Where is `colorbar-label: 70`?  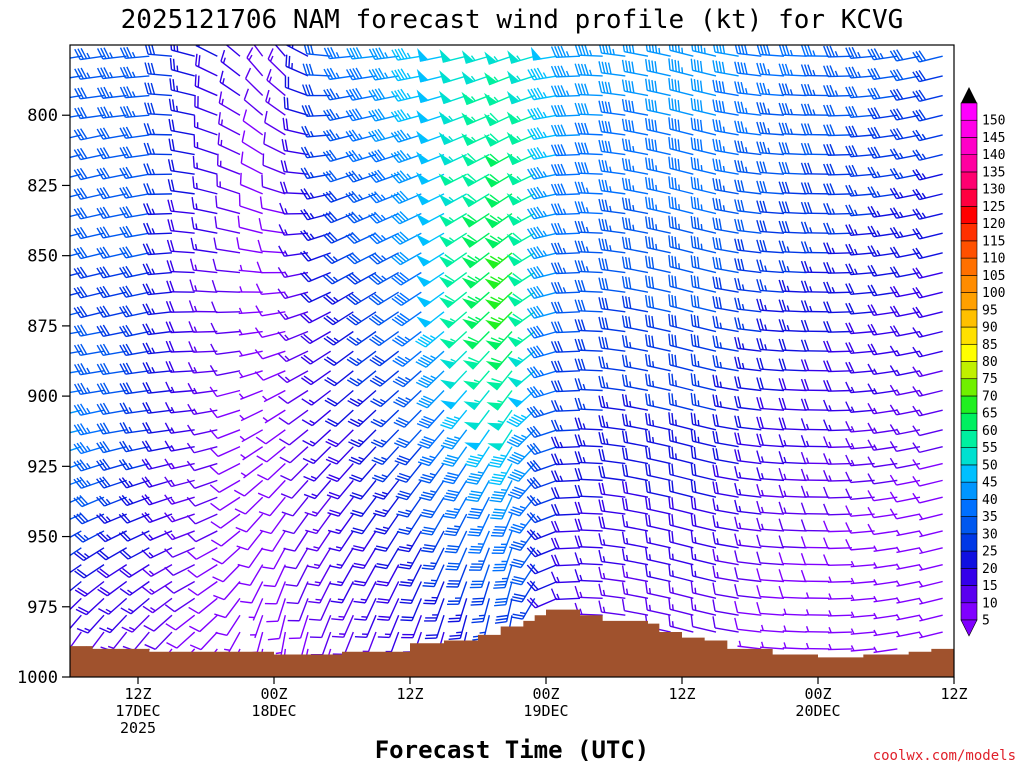 colorbar-label: 70 is located at coordinates (990, 396).